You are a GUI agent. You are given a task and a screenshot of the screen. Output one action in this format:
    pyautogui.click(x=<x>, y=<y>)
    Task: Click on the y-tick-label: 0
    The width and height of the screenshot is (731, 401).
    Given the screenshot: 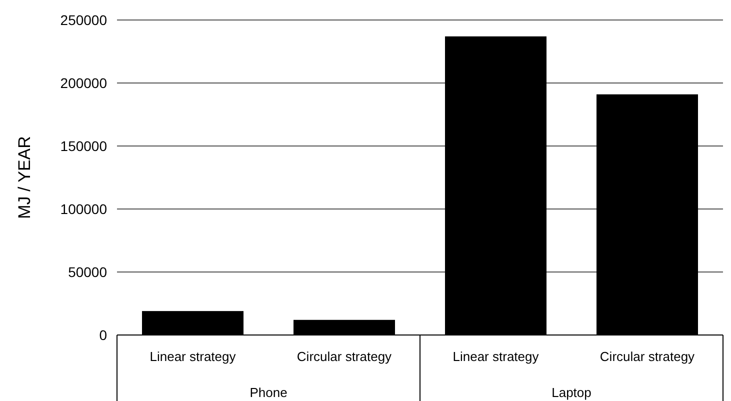 What is the action you would take?
    pyautogui.click(x=103, y=334)
    